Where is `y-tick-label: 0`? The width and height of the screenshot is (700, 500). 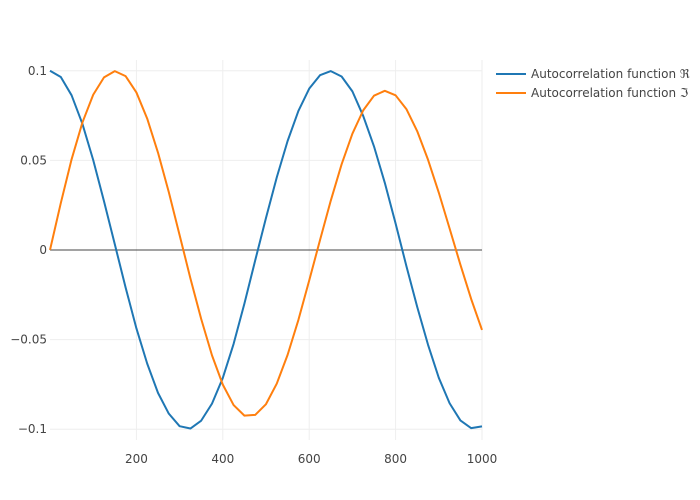
y-tick-label: 0 is located at coordinates (43, 250).